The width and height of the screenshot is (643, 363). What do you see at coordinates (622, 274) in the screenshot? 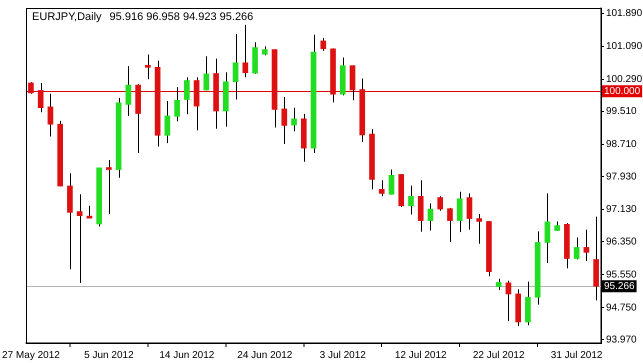
I see `y-tick-label: 95.550` at bounding box center [622, 274].